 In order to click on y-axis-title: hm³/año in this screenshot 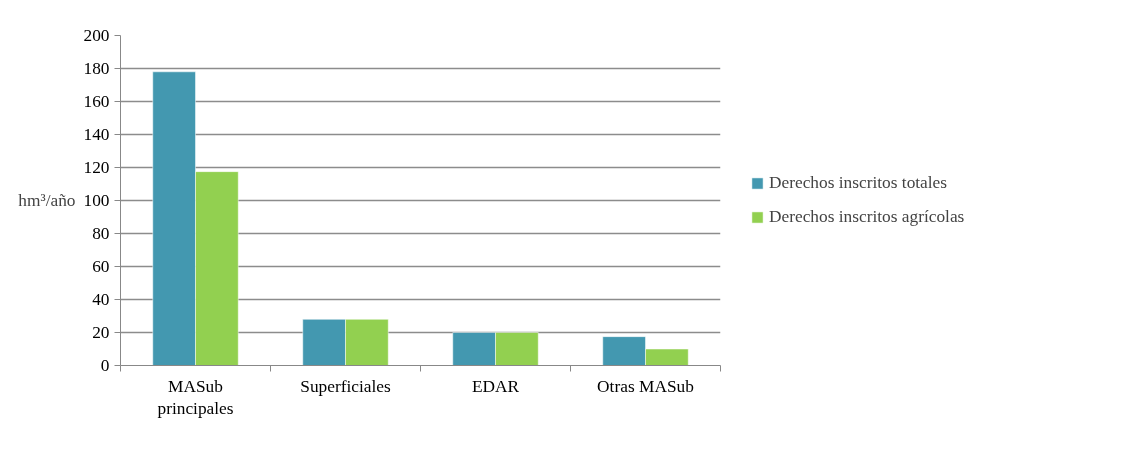, I will do `click(47, 200)`.